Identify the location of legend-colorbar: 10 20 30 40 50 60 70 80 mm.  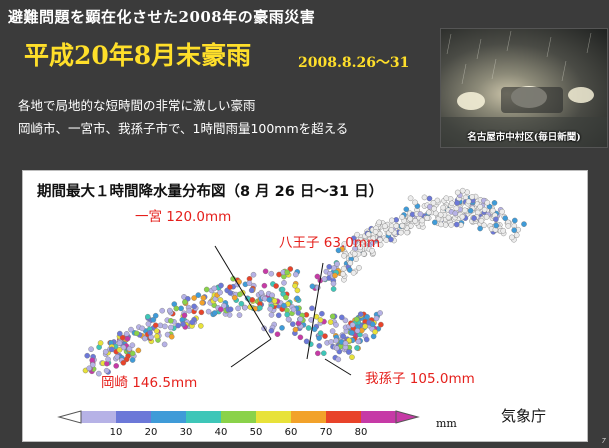
(257, 424).